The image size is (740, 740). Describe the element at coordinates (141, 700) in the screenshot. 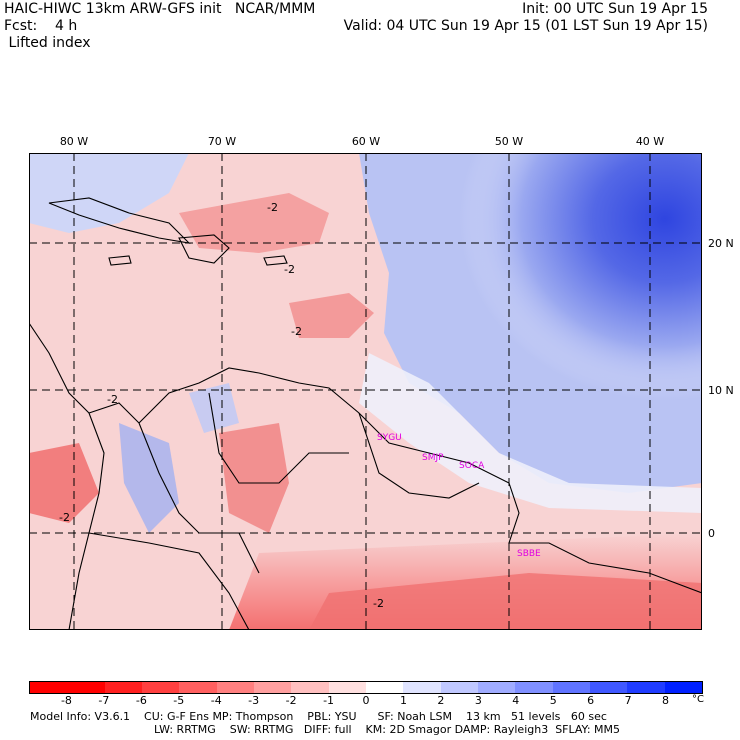

I see `colorbar-tick-label: -6` at that location.